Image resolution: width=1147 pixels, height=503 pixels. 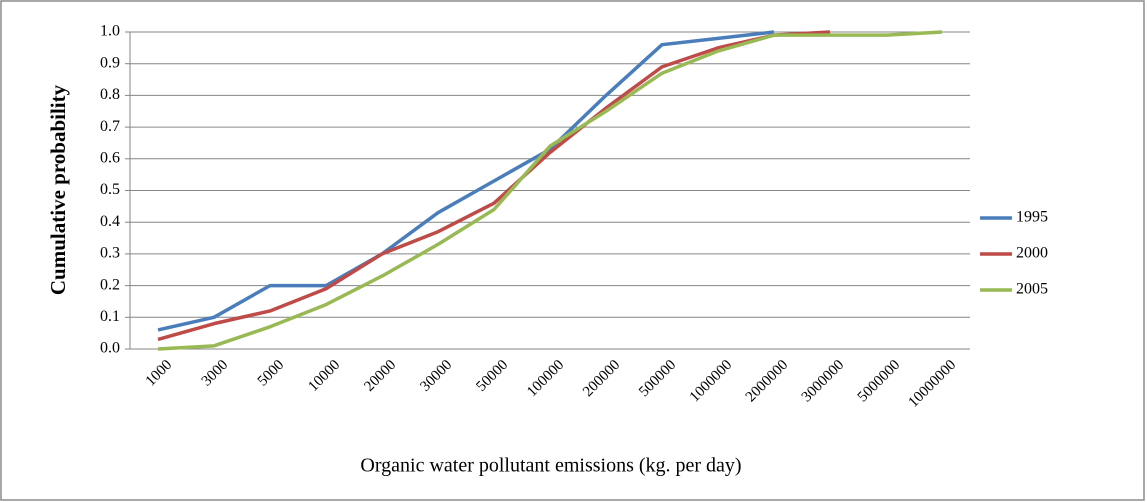 I want to click on y-tick-label: 0.0, so click(x=110, y=348).